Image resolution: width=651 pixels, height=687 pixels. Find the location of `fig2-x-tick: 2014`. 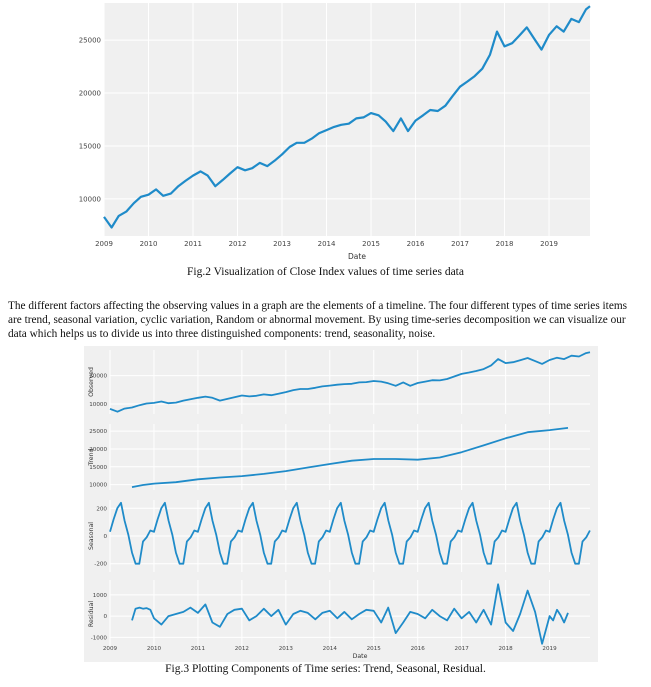

fig2-x-tick: 2014 is located at coordinates (327, 244).